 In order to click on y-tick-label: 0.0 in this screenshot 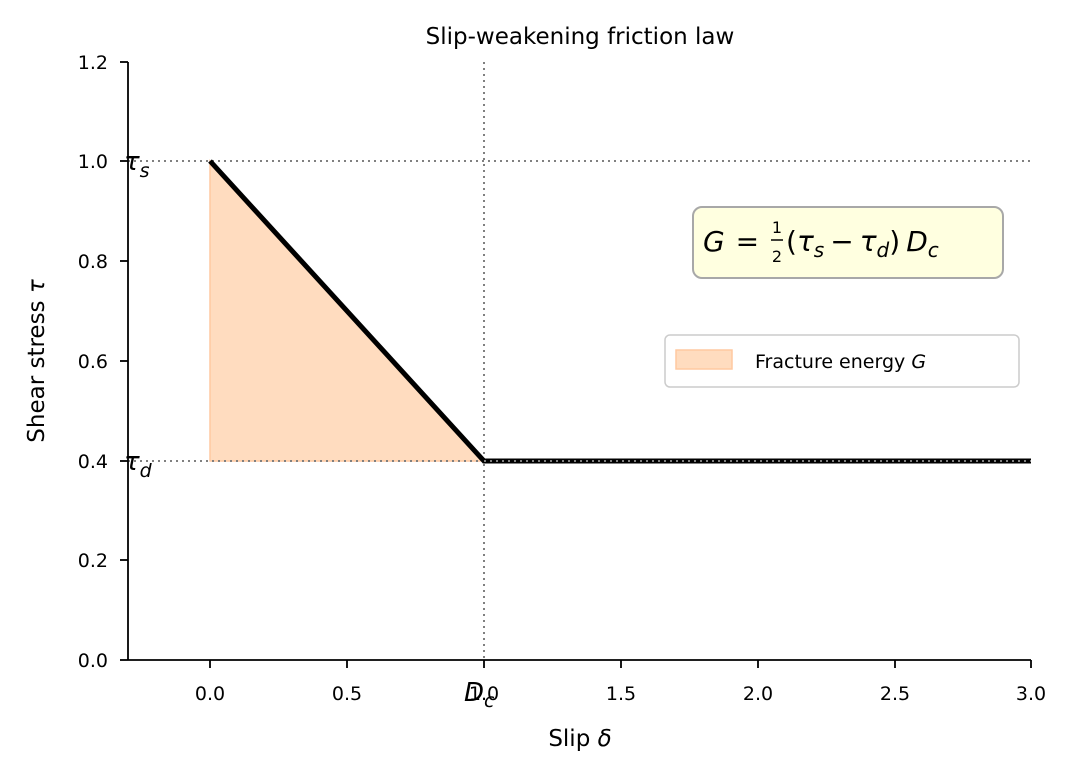, I will do `click(93, 661)`.